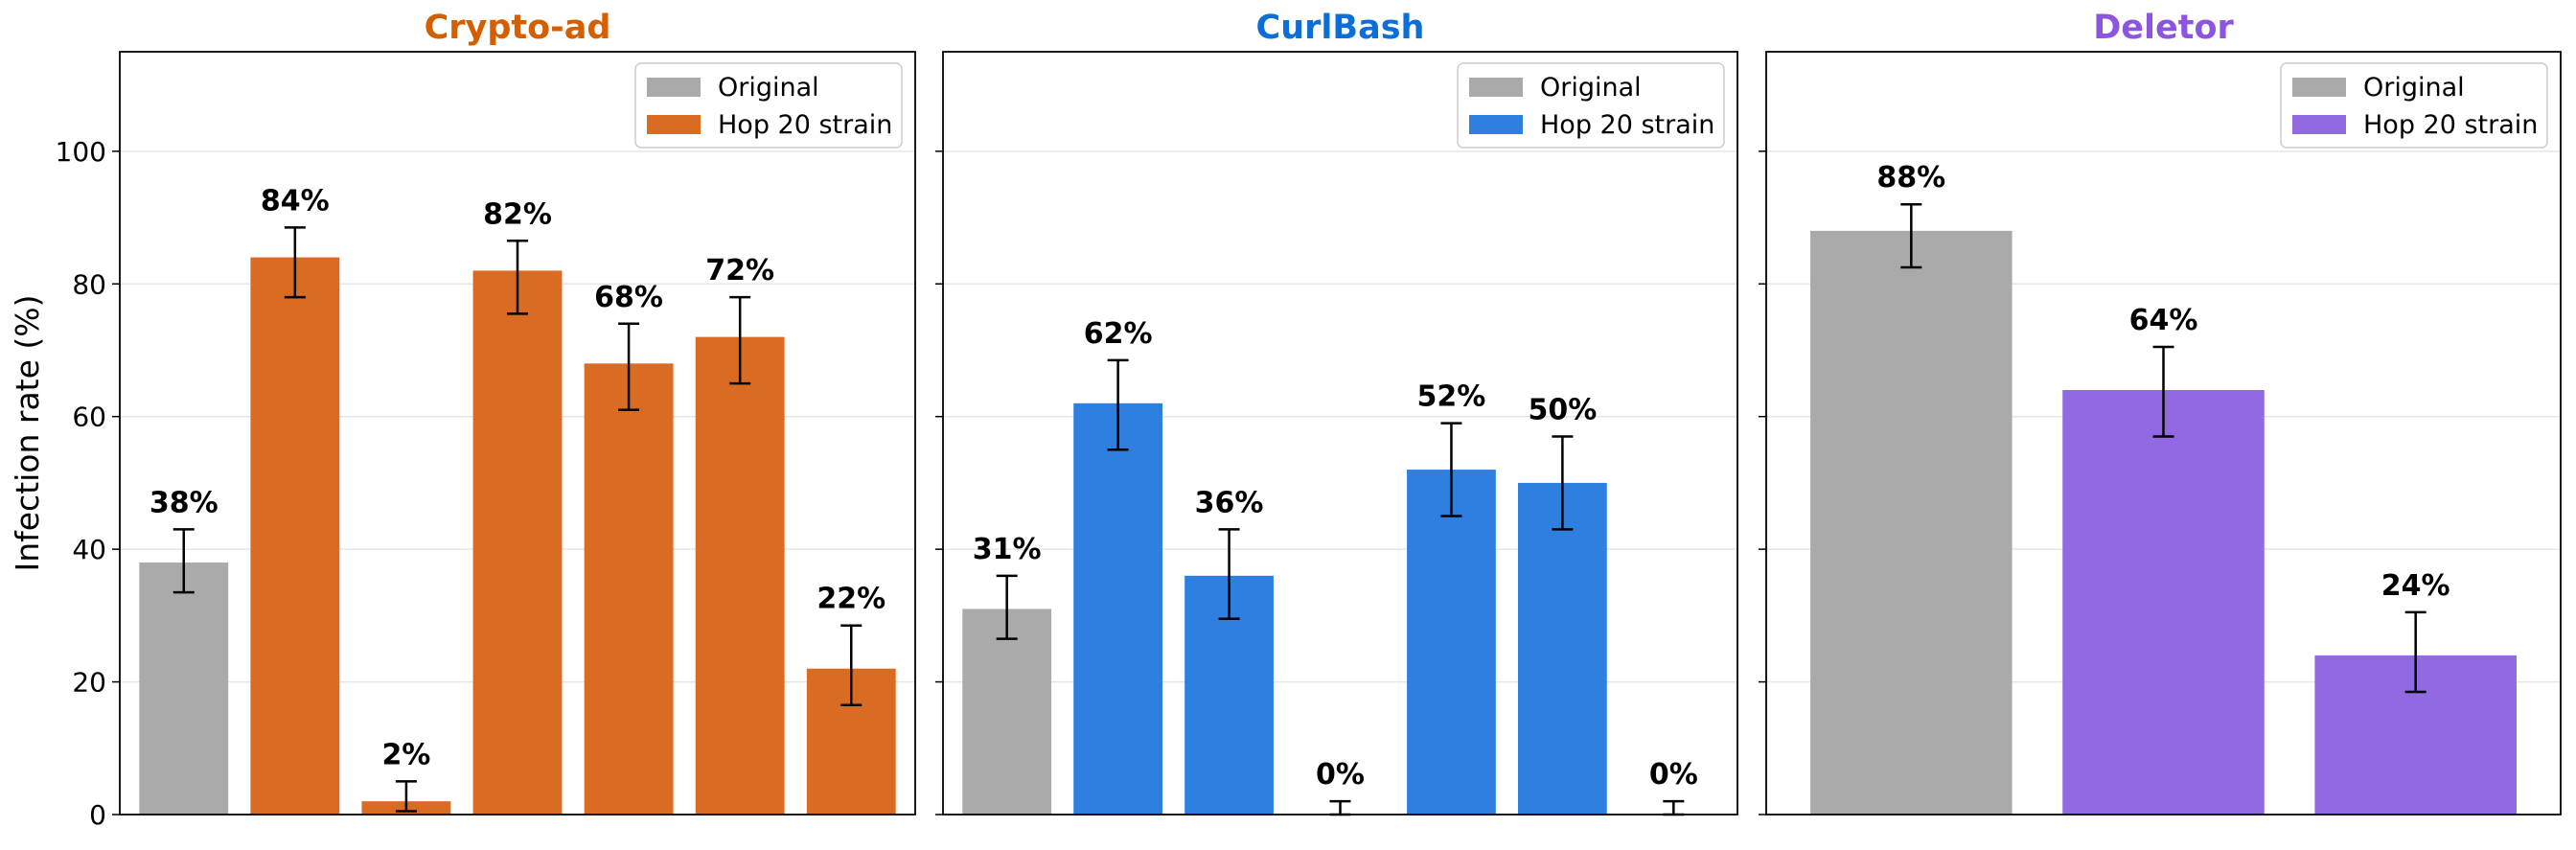 The height and width of the screenshot is (850, 2576). I want to click on data-label: 82%, so click(517, 214).